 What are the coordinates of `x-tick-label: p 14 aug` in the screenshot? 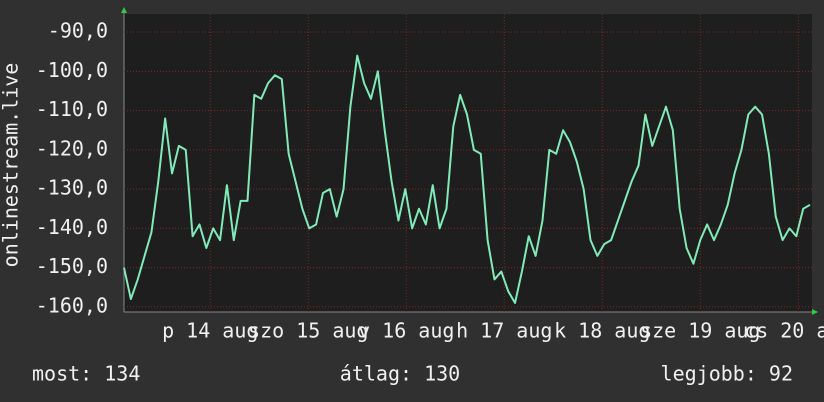 It's located at (210, 331).